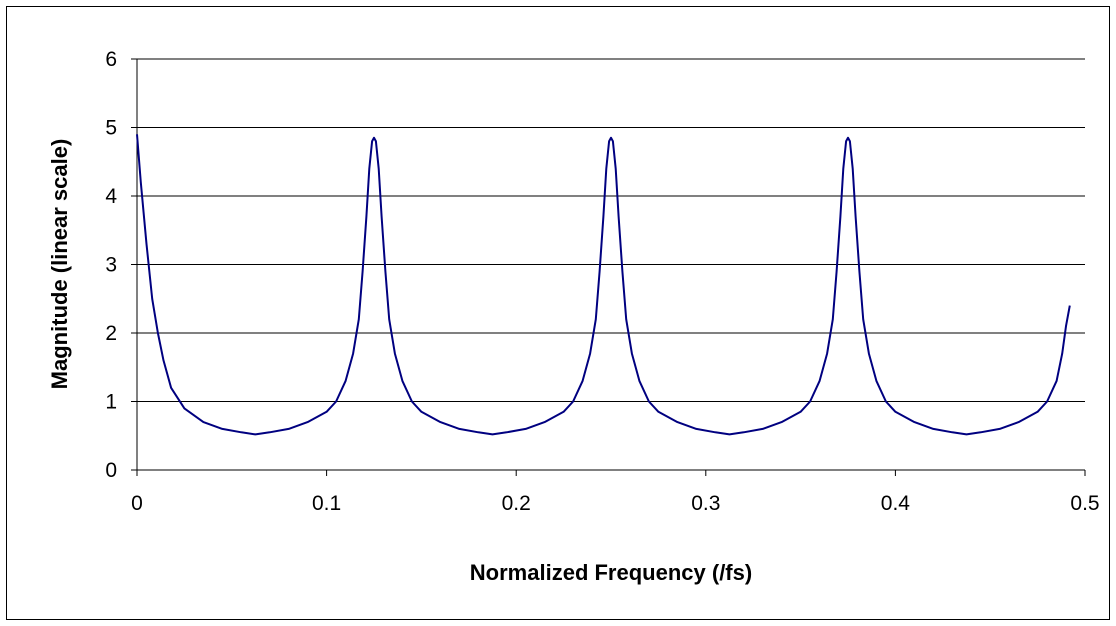 Image resolution: width=1116 pixels, height=626 pixels. I want to click on x-tick-label: 0.2, so click(516, 503).